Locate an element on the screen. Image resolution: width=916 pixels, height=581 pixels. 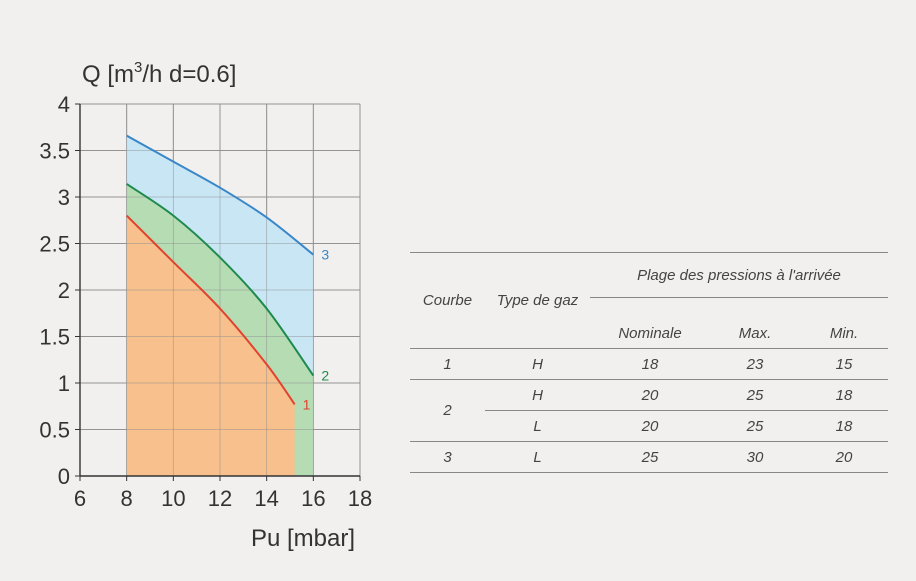
cell-nominale: 25 is located at coordinates (650, 457).